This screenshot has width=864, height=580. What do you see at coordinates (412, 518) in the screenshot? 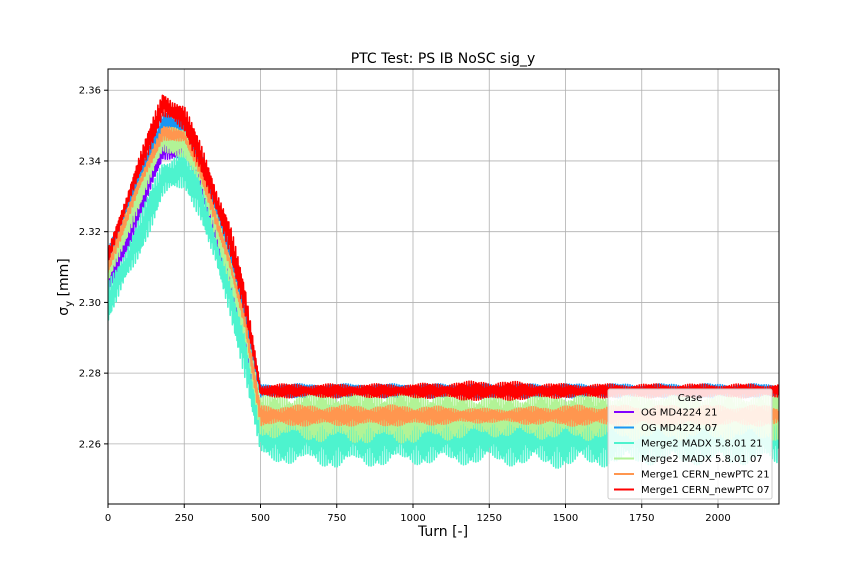
I see `x-tick-label: 1000` at bounding box center [412, 518].